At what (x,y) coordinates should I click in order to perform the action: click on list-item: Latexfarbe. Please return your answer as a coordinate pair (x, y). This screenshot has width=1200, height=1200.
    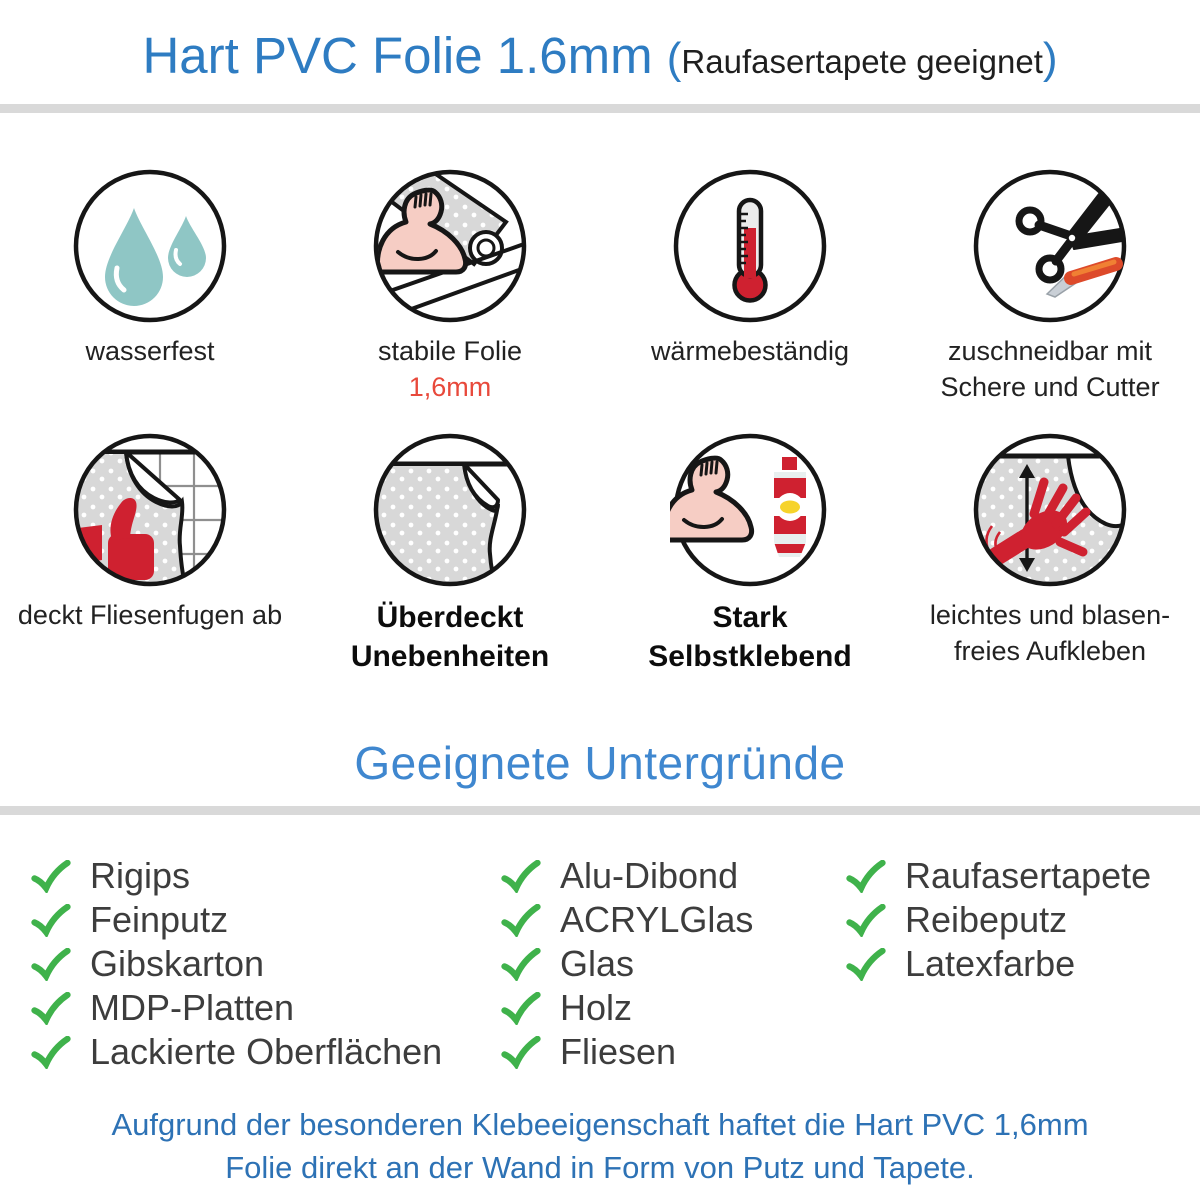
    Looking at the image, I should click on (998, 964).